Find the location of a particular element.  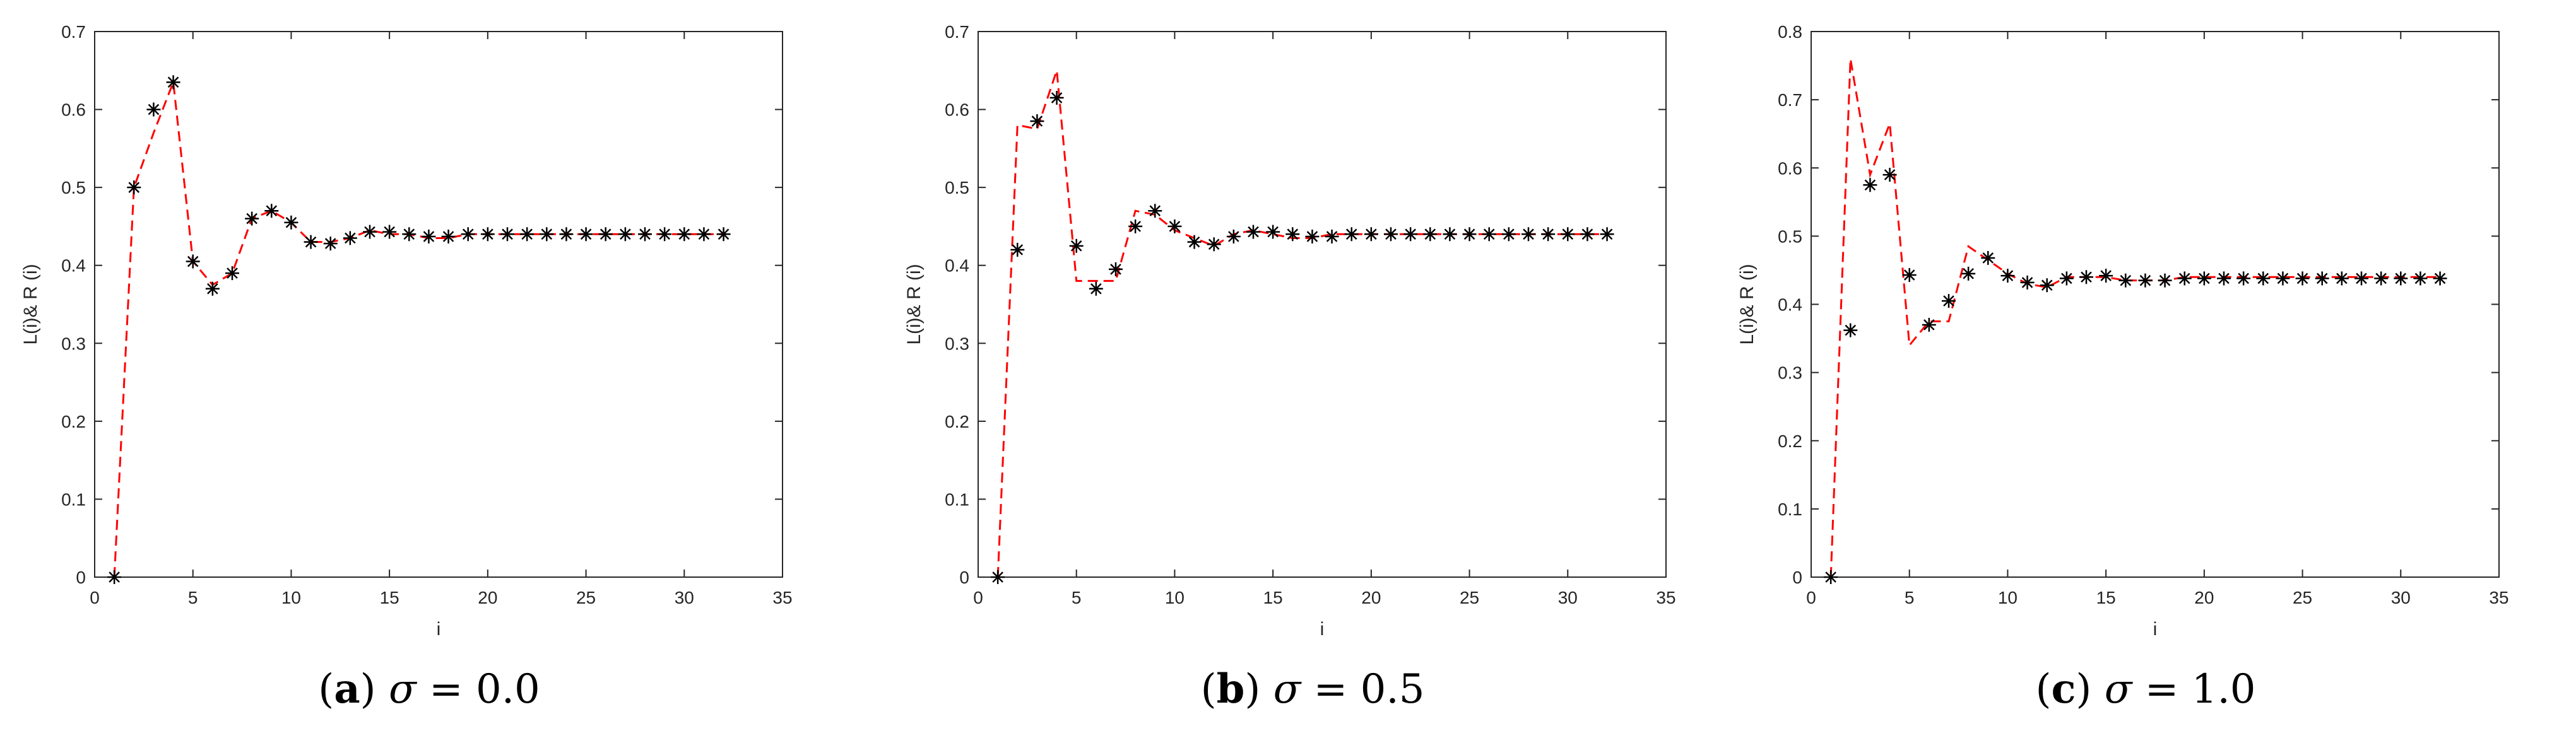

caption-c-value: 1.0 is located at coordinates (2223, 689).